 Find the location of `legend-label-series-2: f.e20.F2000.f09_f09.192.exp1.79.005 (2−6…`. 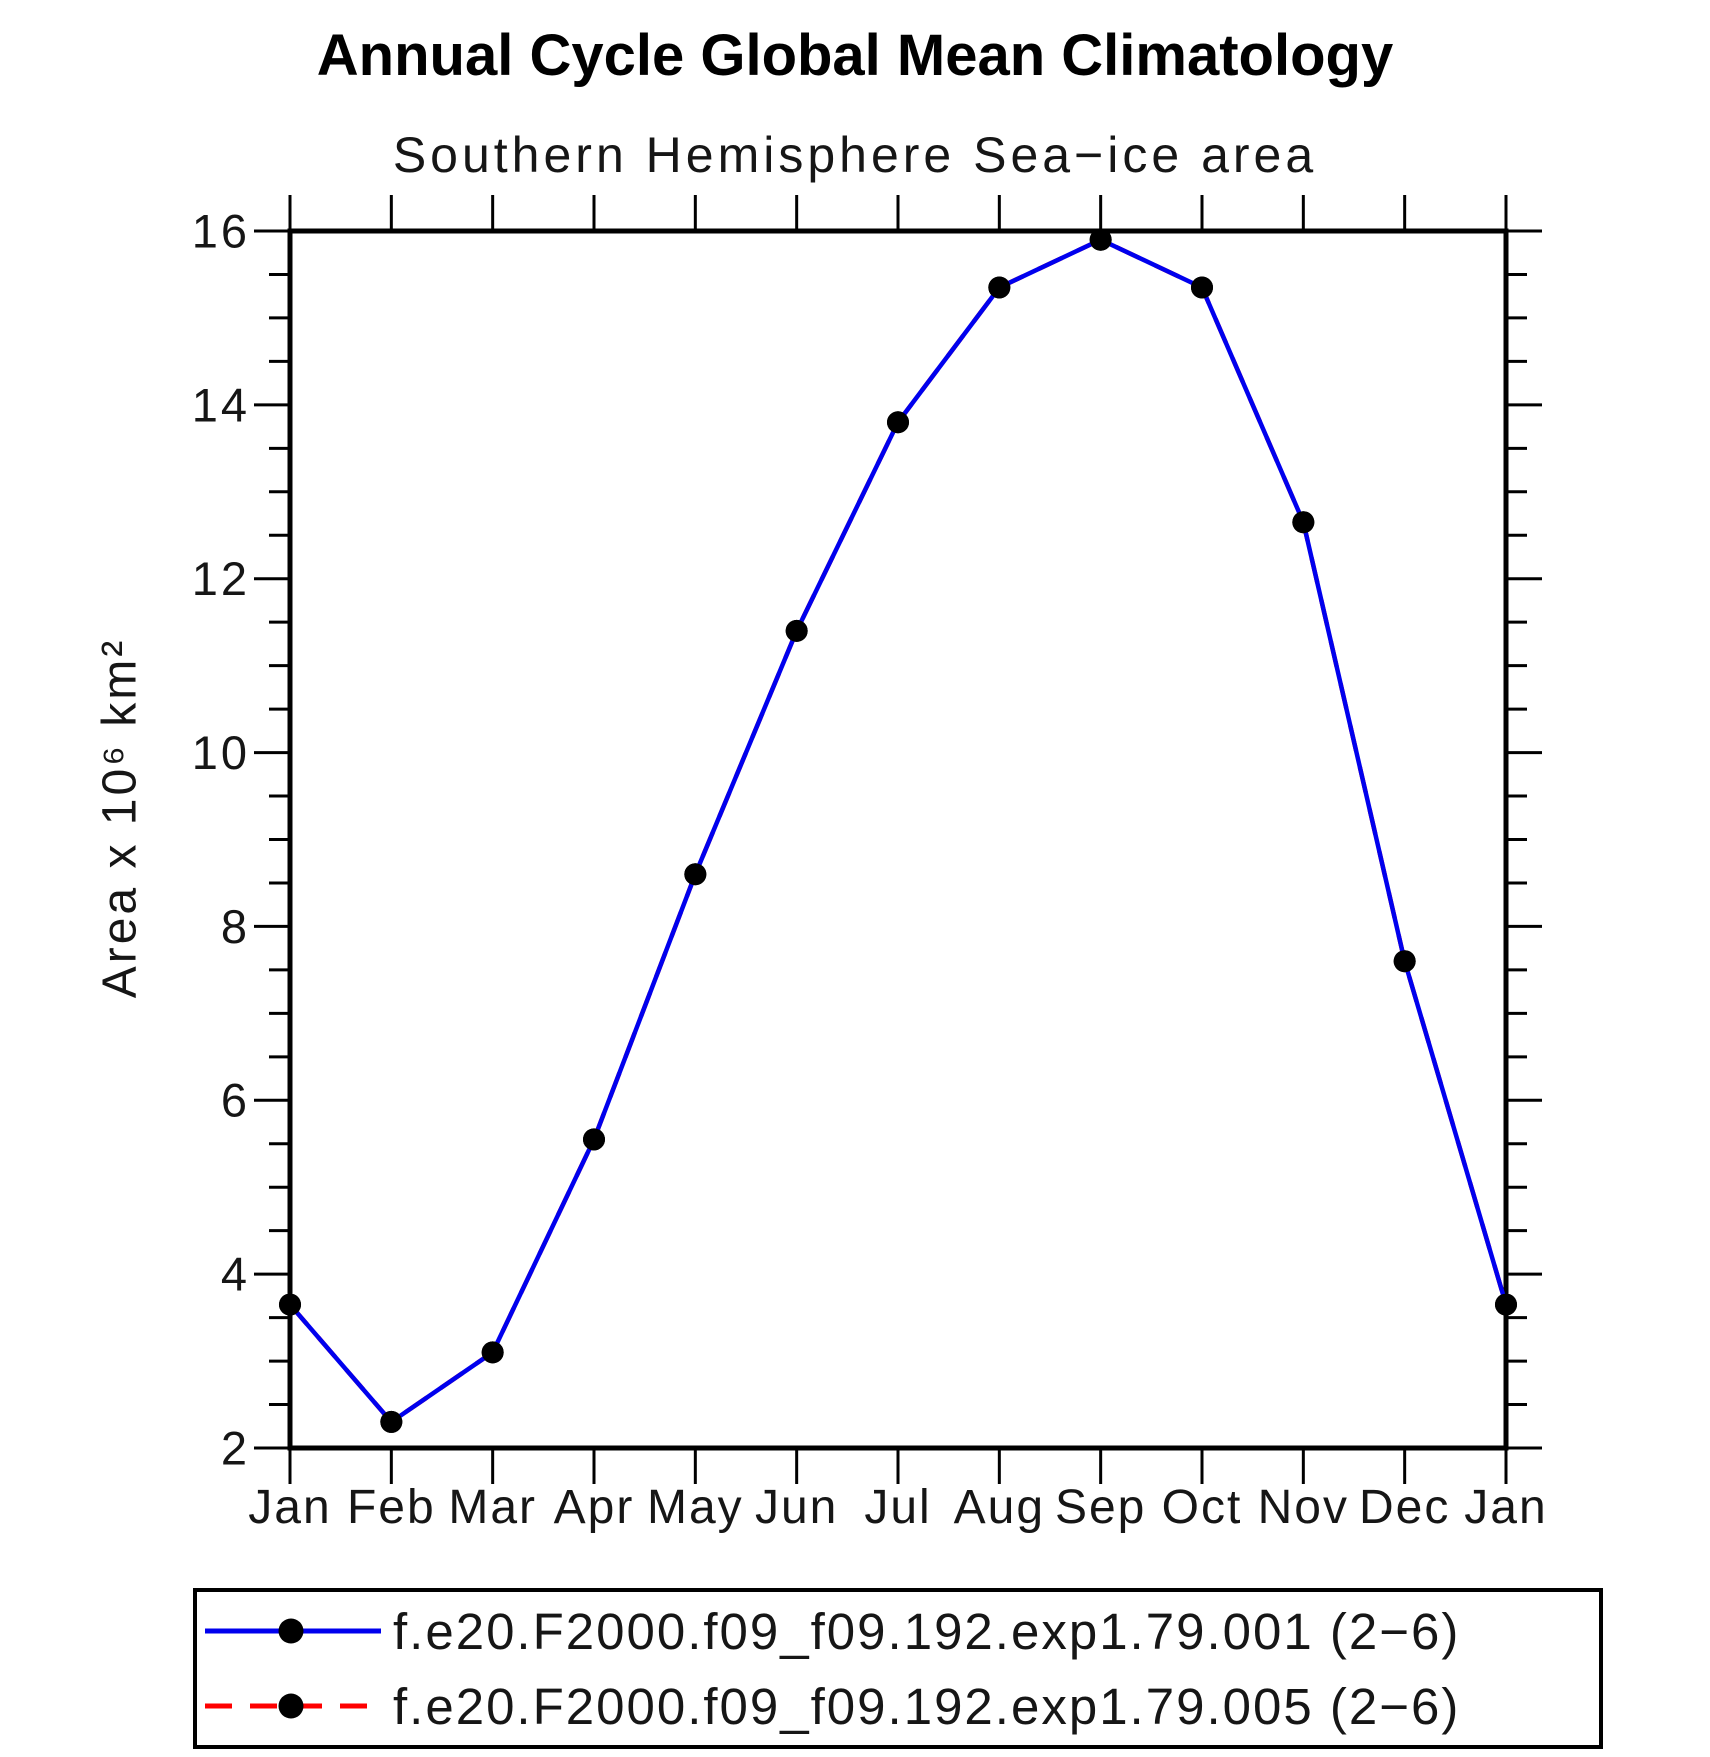

legend-label-series-2: f.e20.F2000.f09_f09.192.exp1.79.005 (2−6… is located at coordinates (927, 1706).